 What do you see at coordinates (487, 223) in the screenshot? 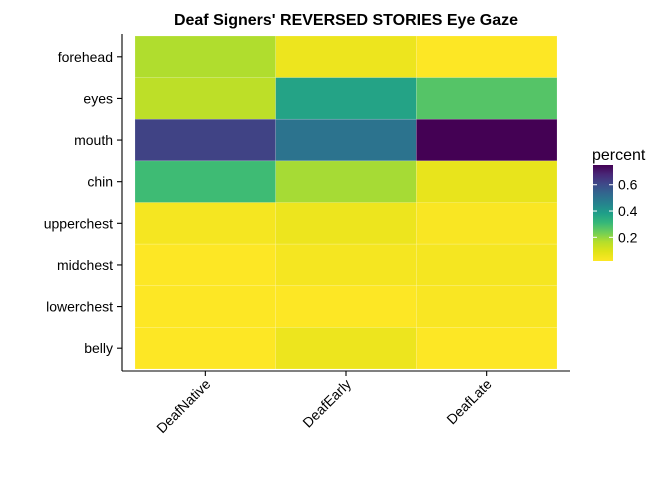
I see `heatmap-cell-upperchest-DeafLate` at bounding box center [487, 223].